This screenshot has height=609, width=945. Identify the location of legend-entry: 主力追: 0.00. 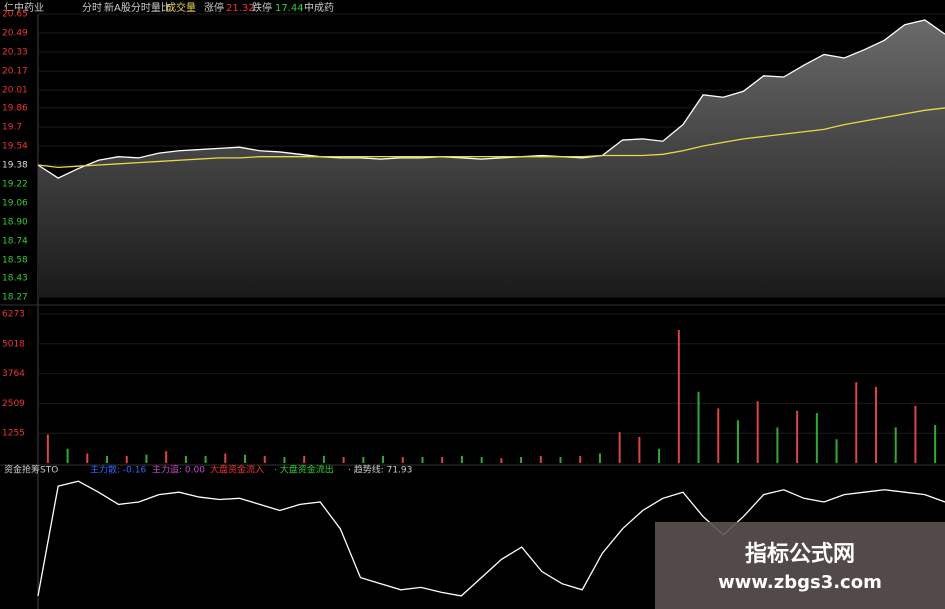
(178, 470).